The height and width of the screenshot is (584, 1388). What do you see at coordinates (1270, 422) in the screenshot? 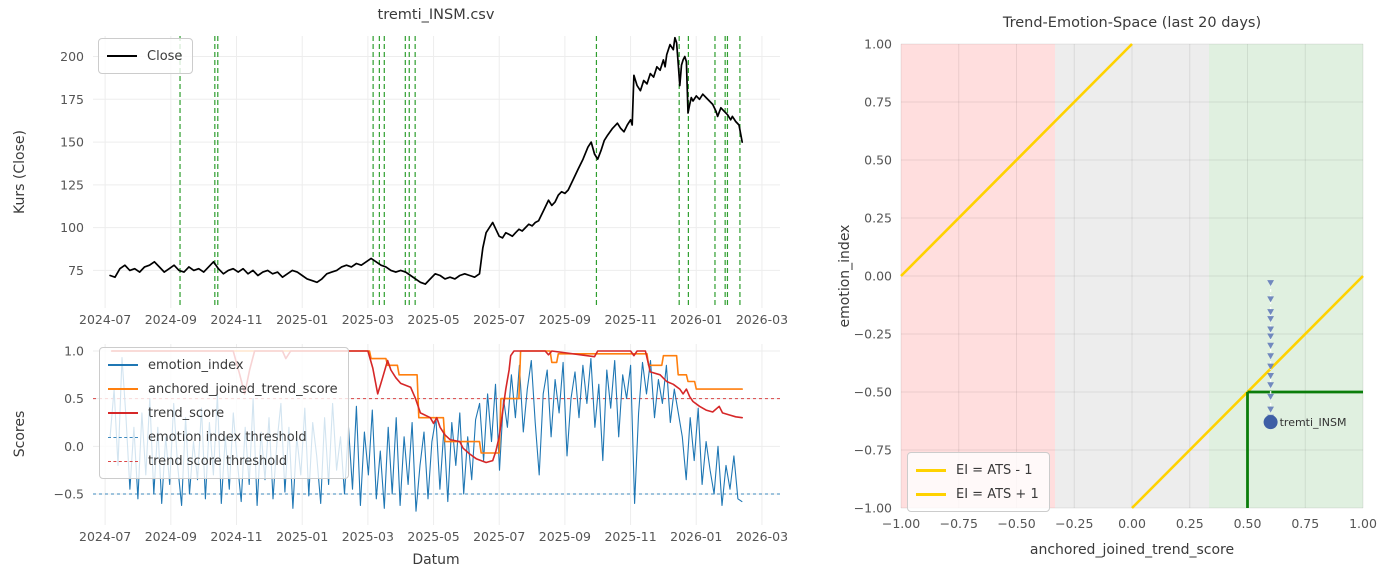
I see `current-position-point` at bounding box center [1270, 422].